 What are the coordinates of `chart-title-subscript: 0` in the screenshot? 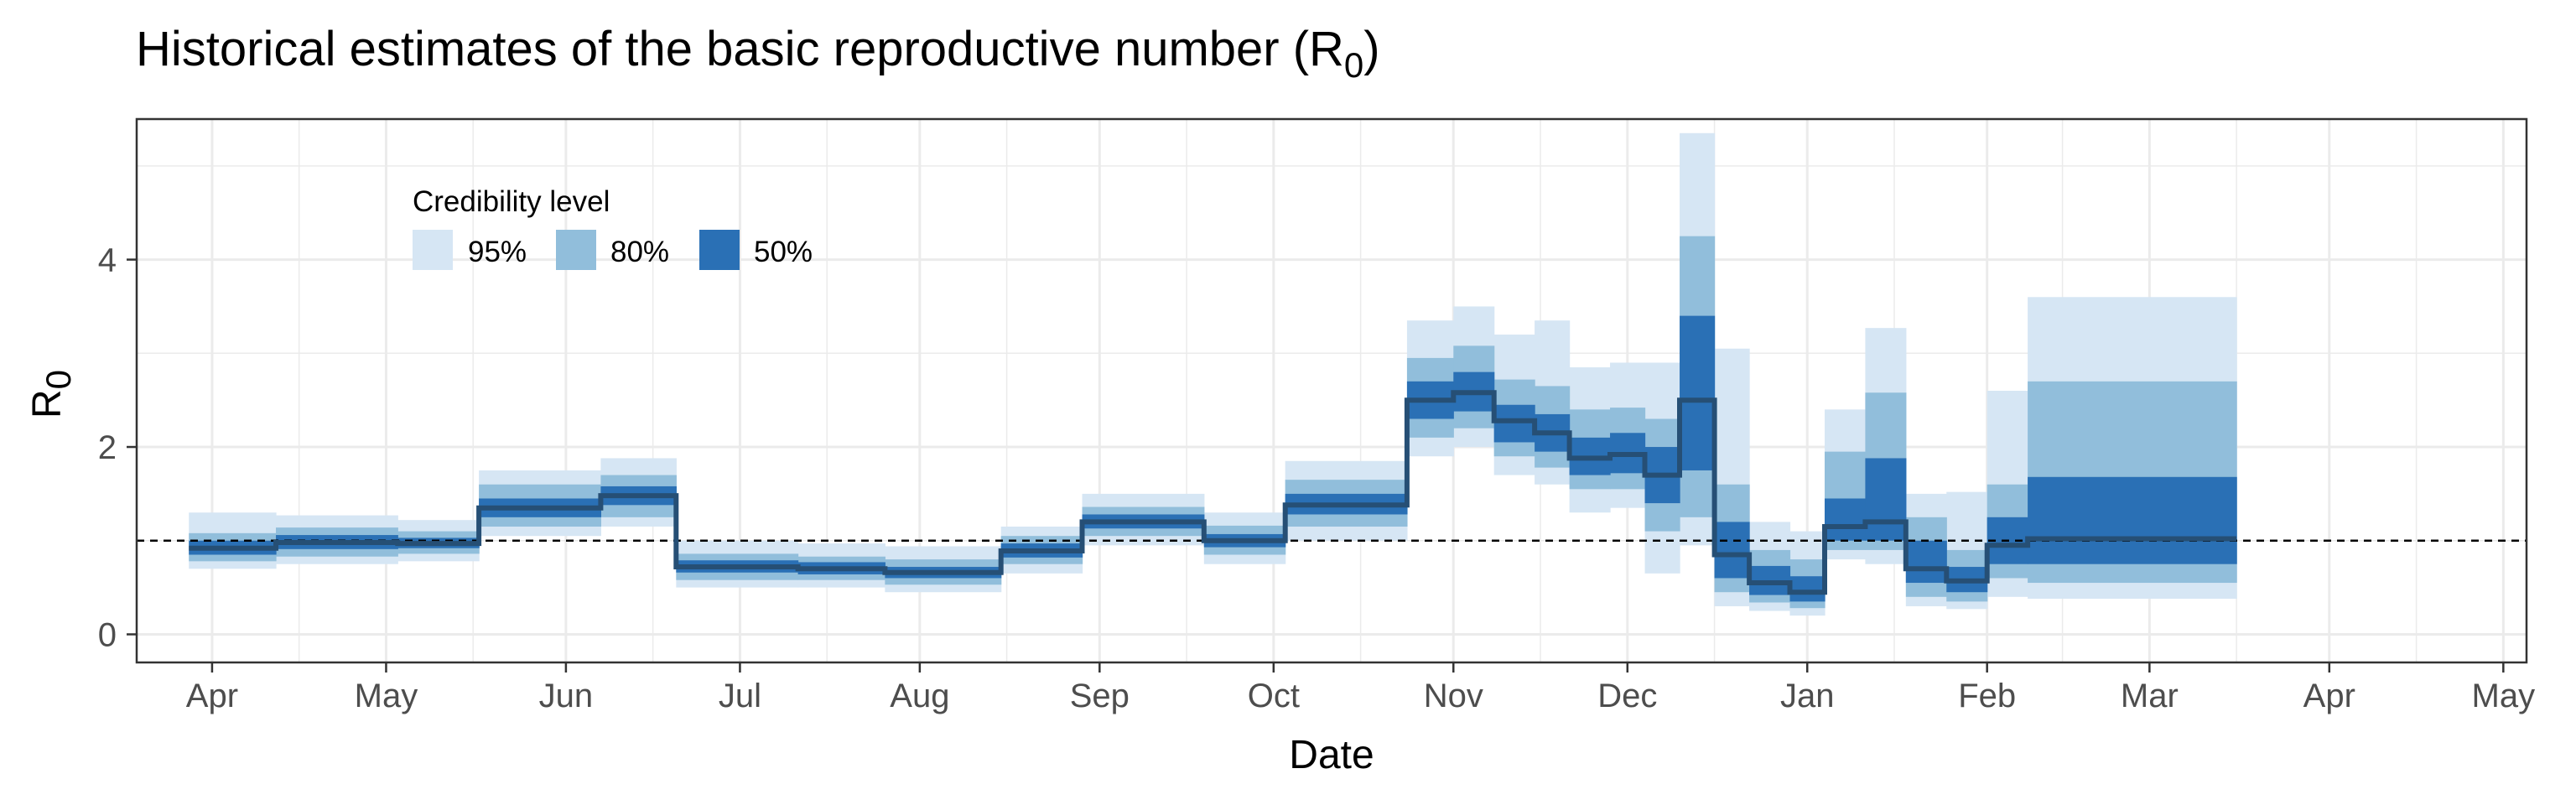 It's located at (1353, 65).